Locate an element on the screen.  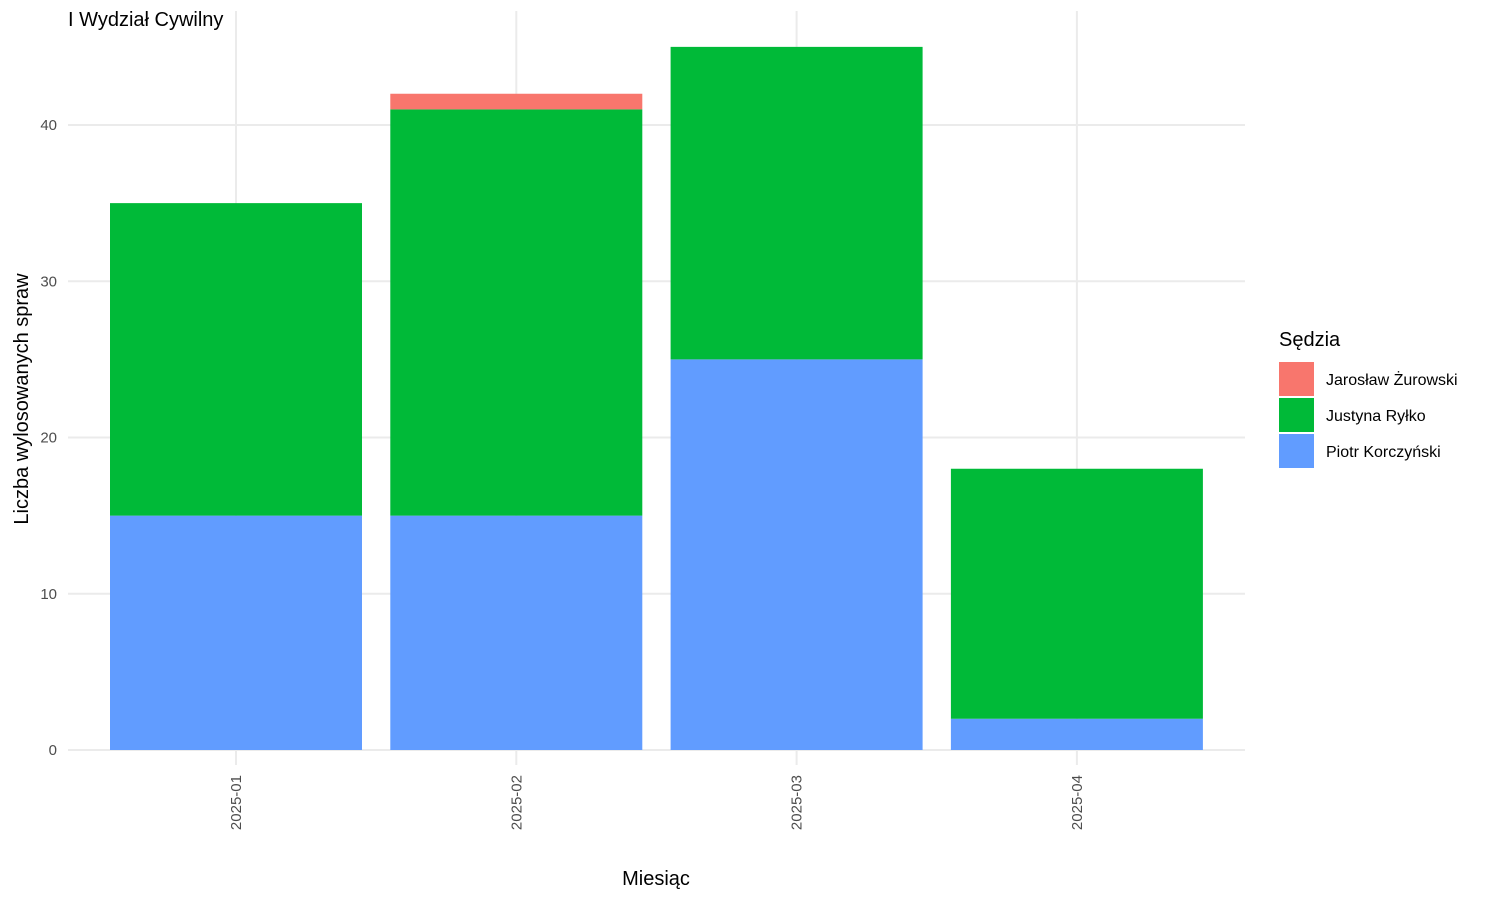
y-tick-label: 20 is located at coordinates (48, 438).